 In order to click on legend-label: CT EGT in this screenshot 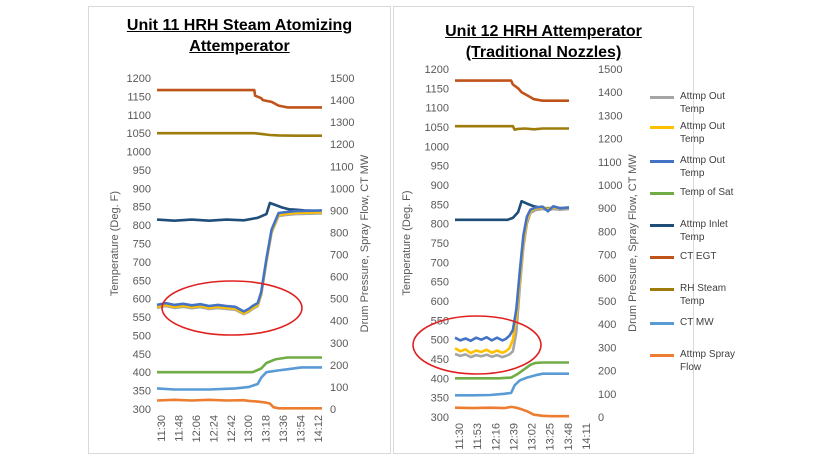, I will do `click(698, 256)`.